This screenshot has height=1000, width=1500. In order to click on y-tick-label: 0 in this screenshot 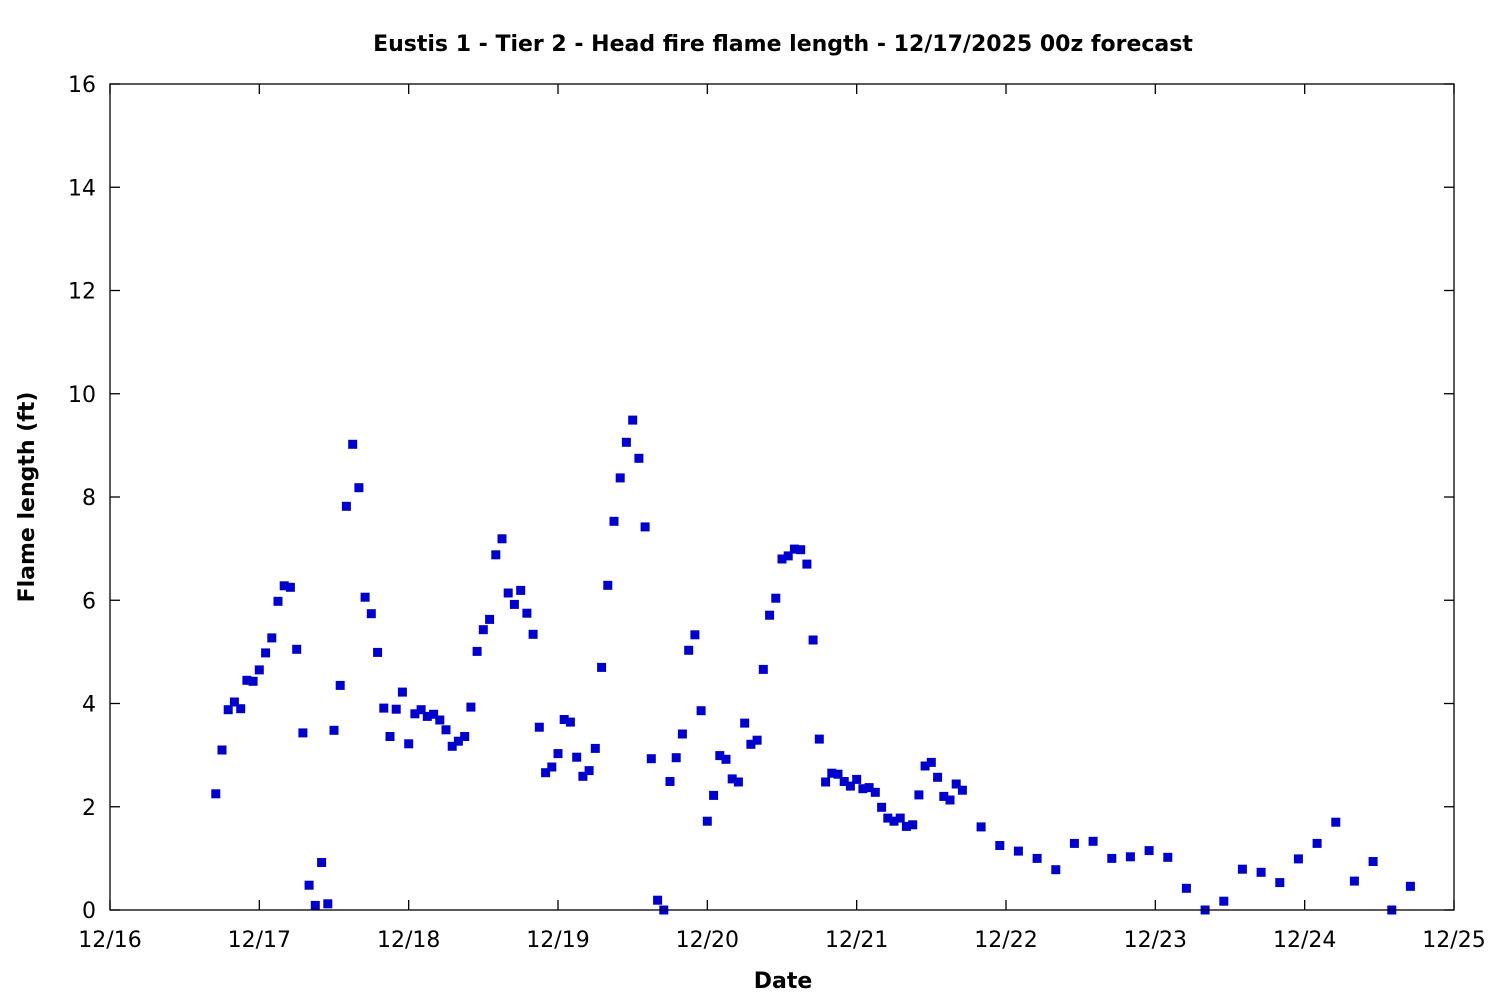, I will do `click(89, 911)`.